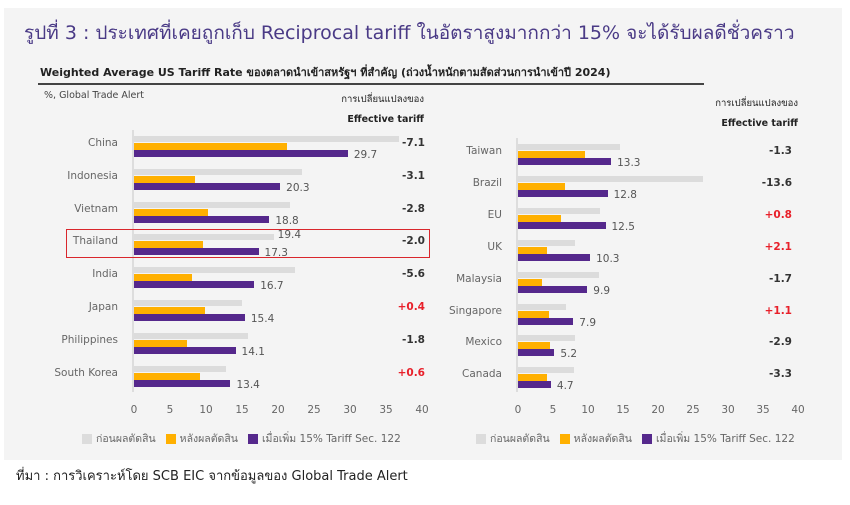 This screenshot has width=850, height=505. I want to click on category-label: South Korea, so click(86, 372).